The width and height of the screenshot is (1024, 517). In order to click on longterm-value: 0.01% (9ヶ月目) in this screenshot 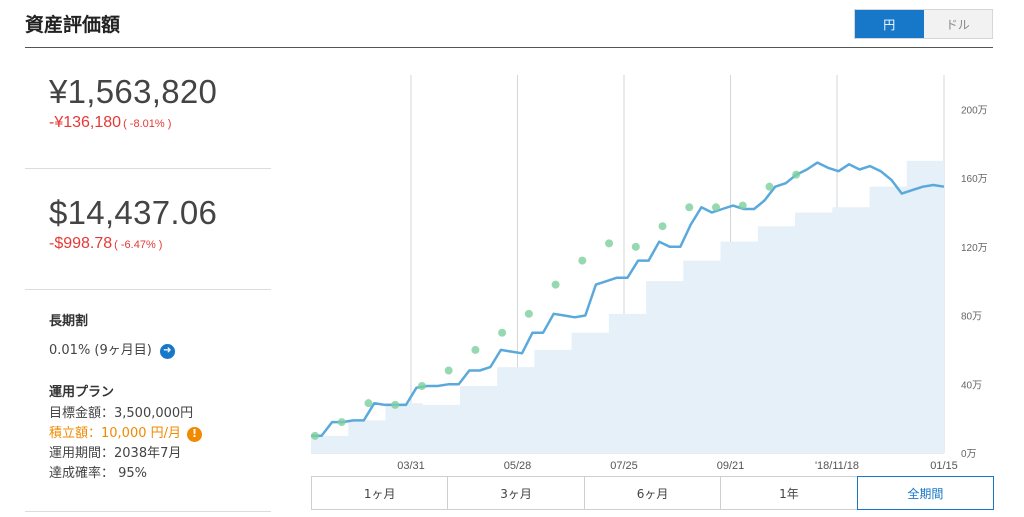, I will do `click(100, 350)`.